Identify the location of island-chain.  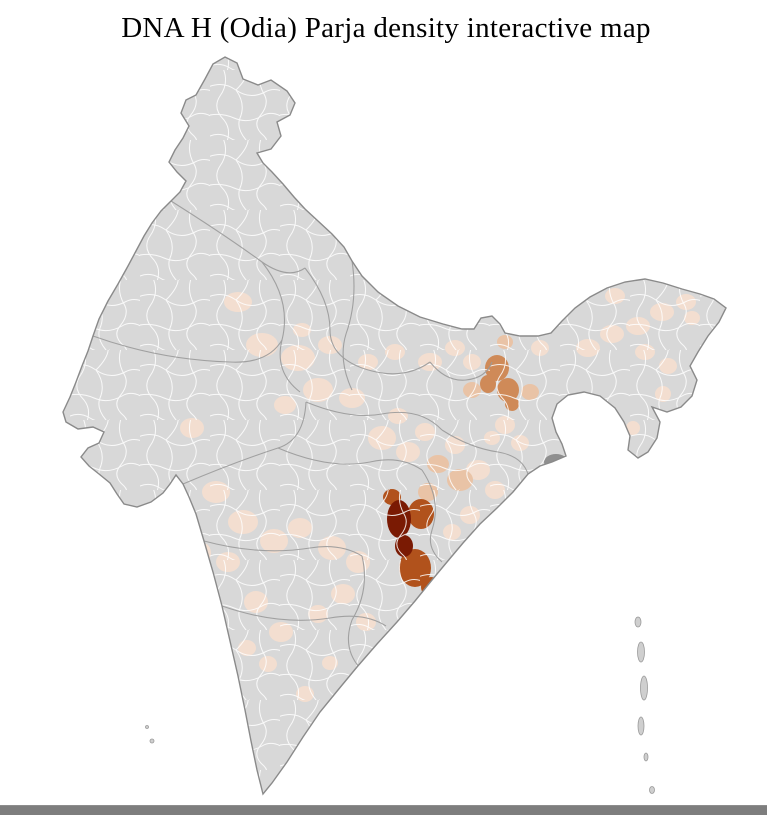
(400, 705).